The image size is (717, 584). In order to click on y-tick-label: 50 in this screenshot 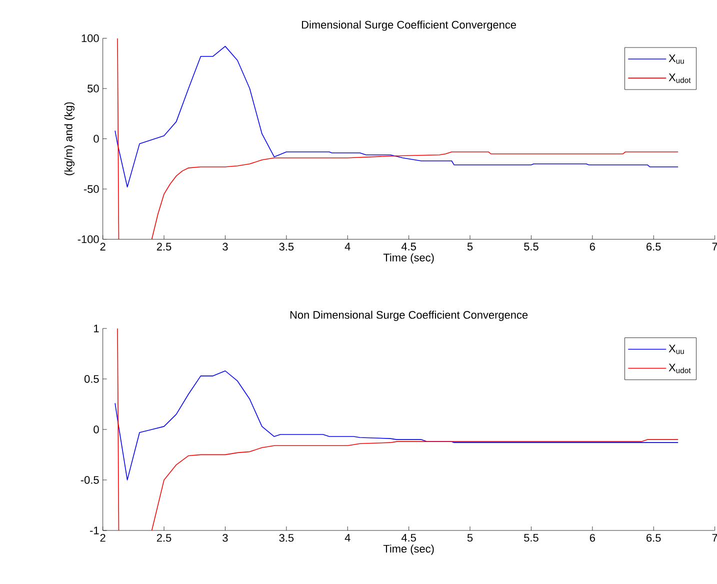, I will do `click(93, 88)`.